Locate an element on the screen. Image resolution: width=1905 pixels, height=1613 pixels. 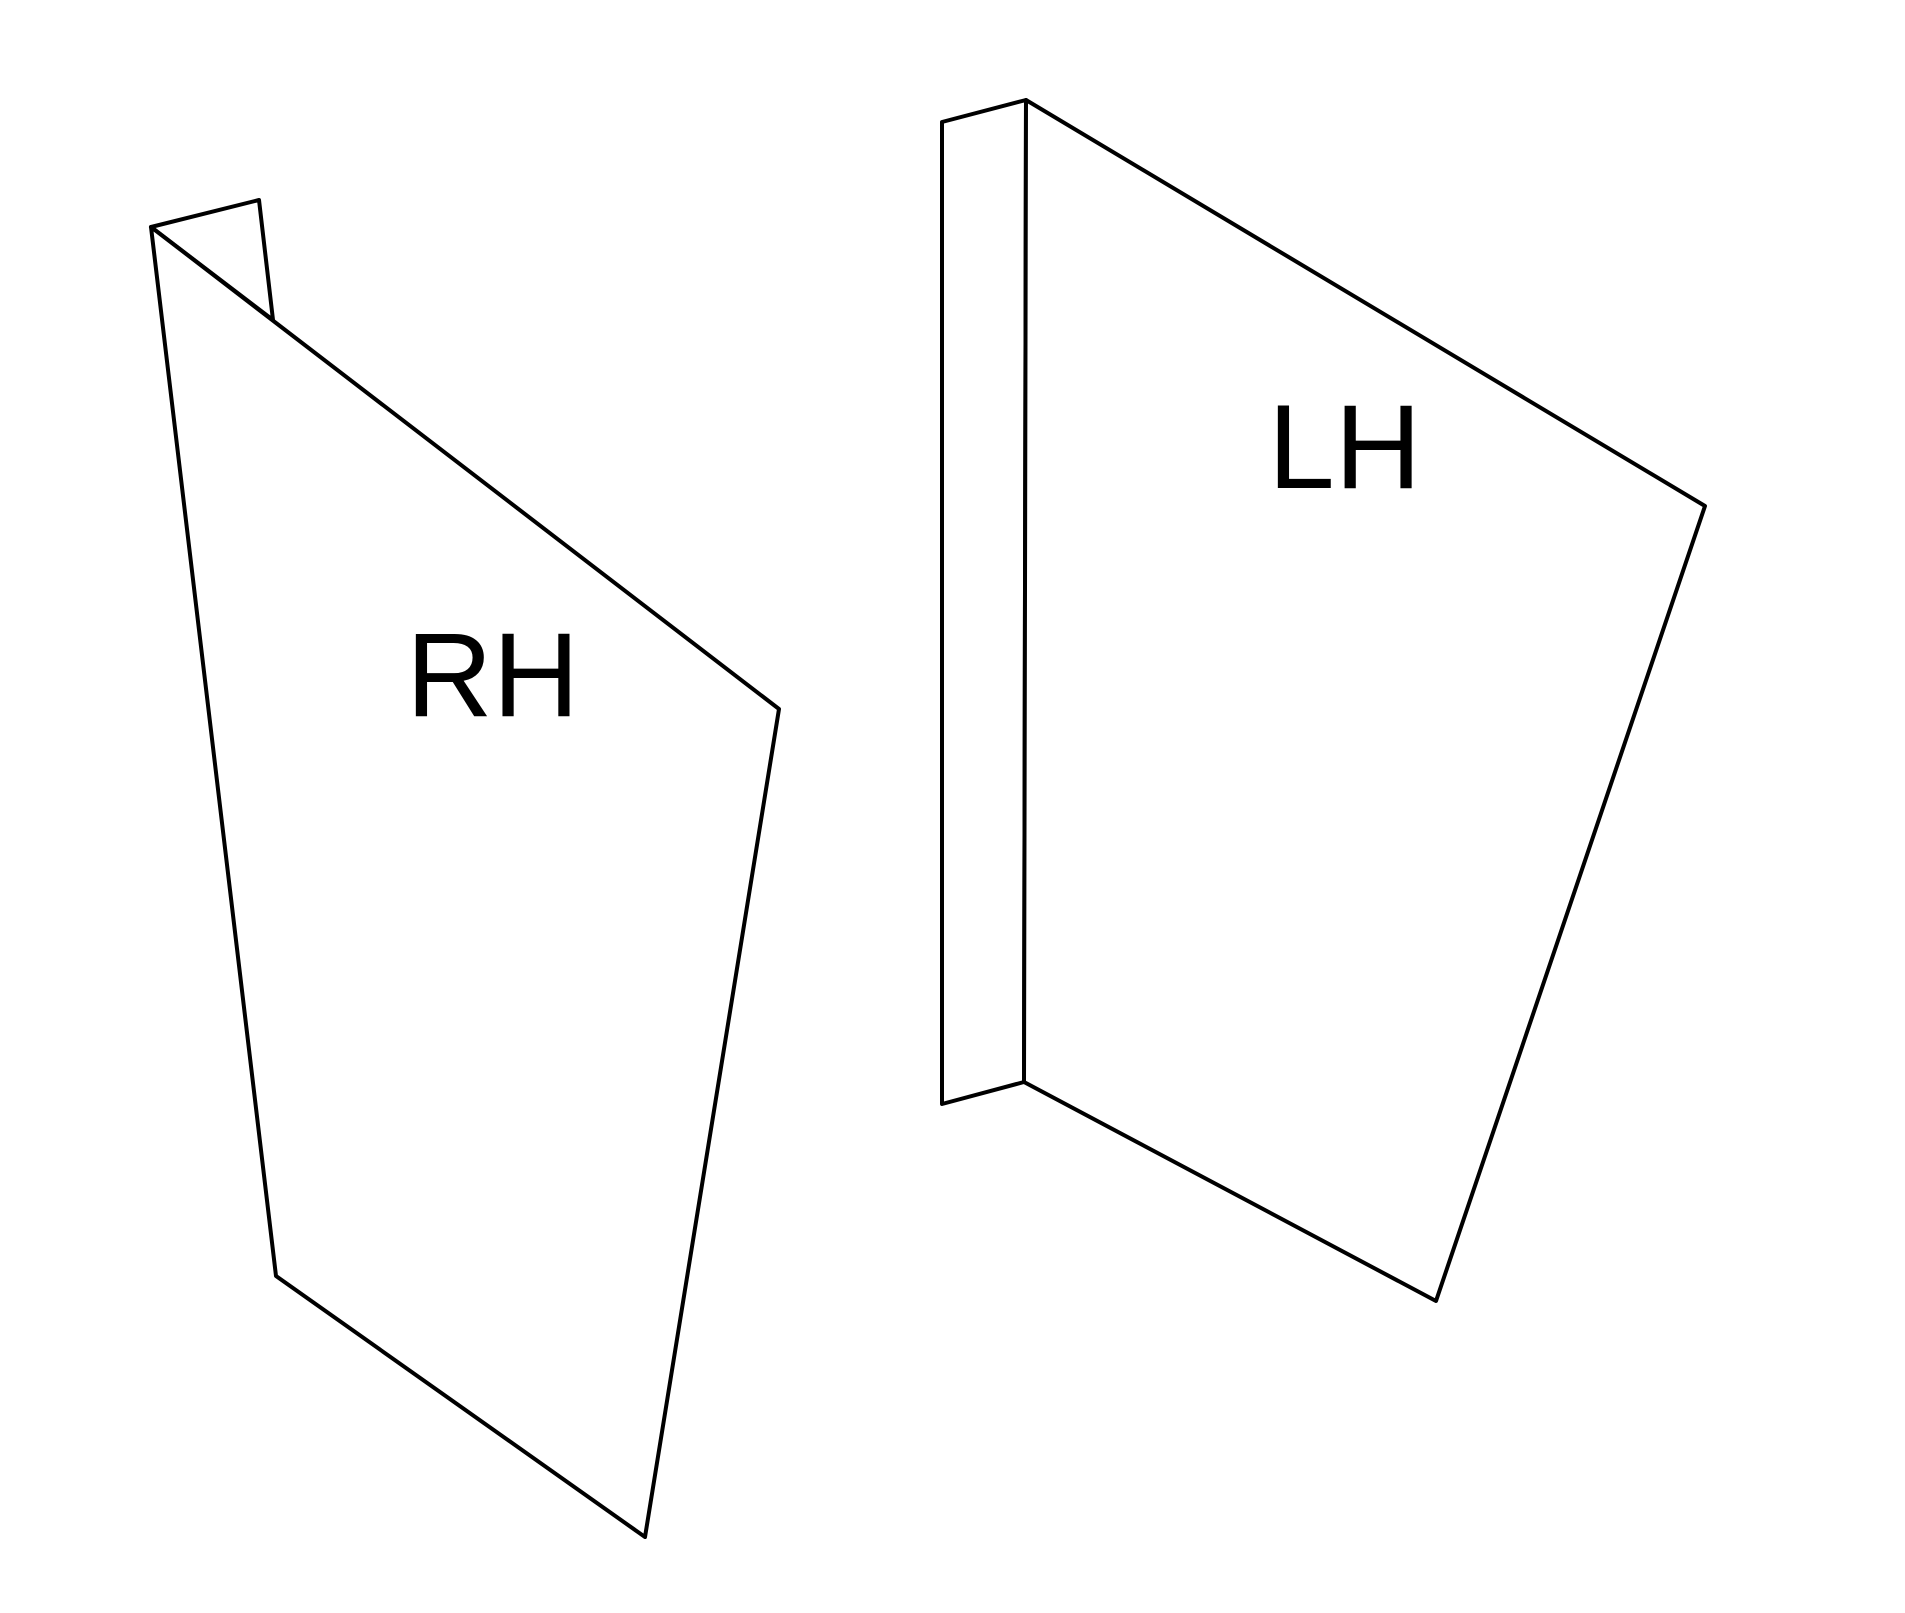
rh-label: RH is located at coordinates (492, 675).